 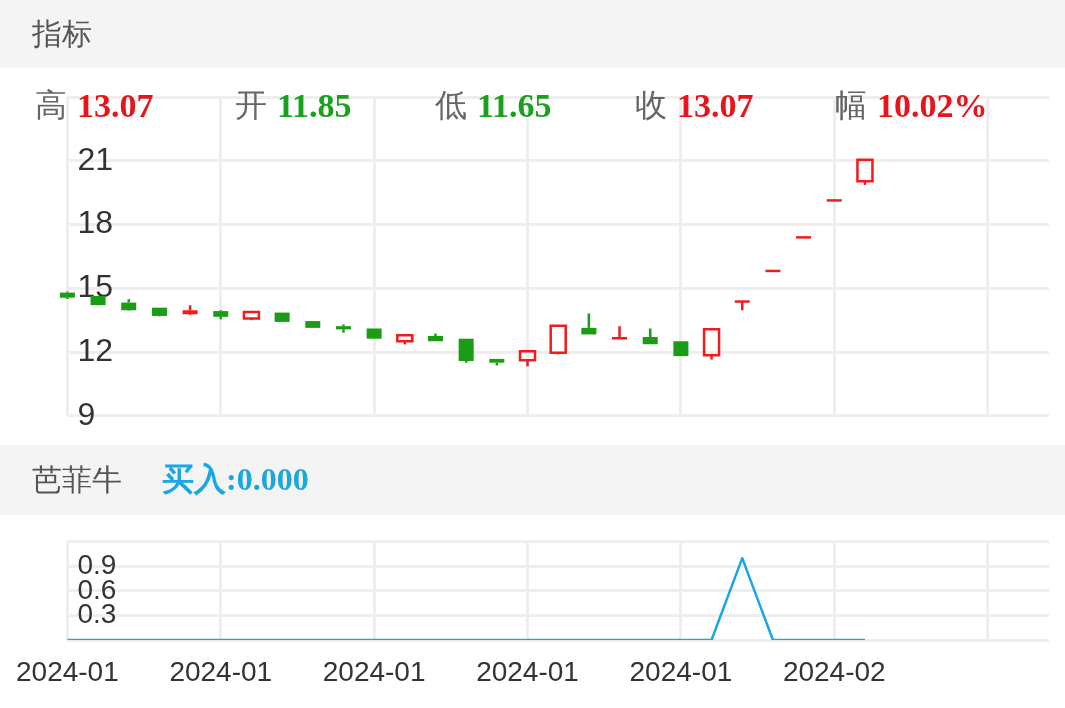 I want to click on y-tick-label: 15, so click(x=95, y=286).